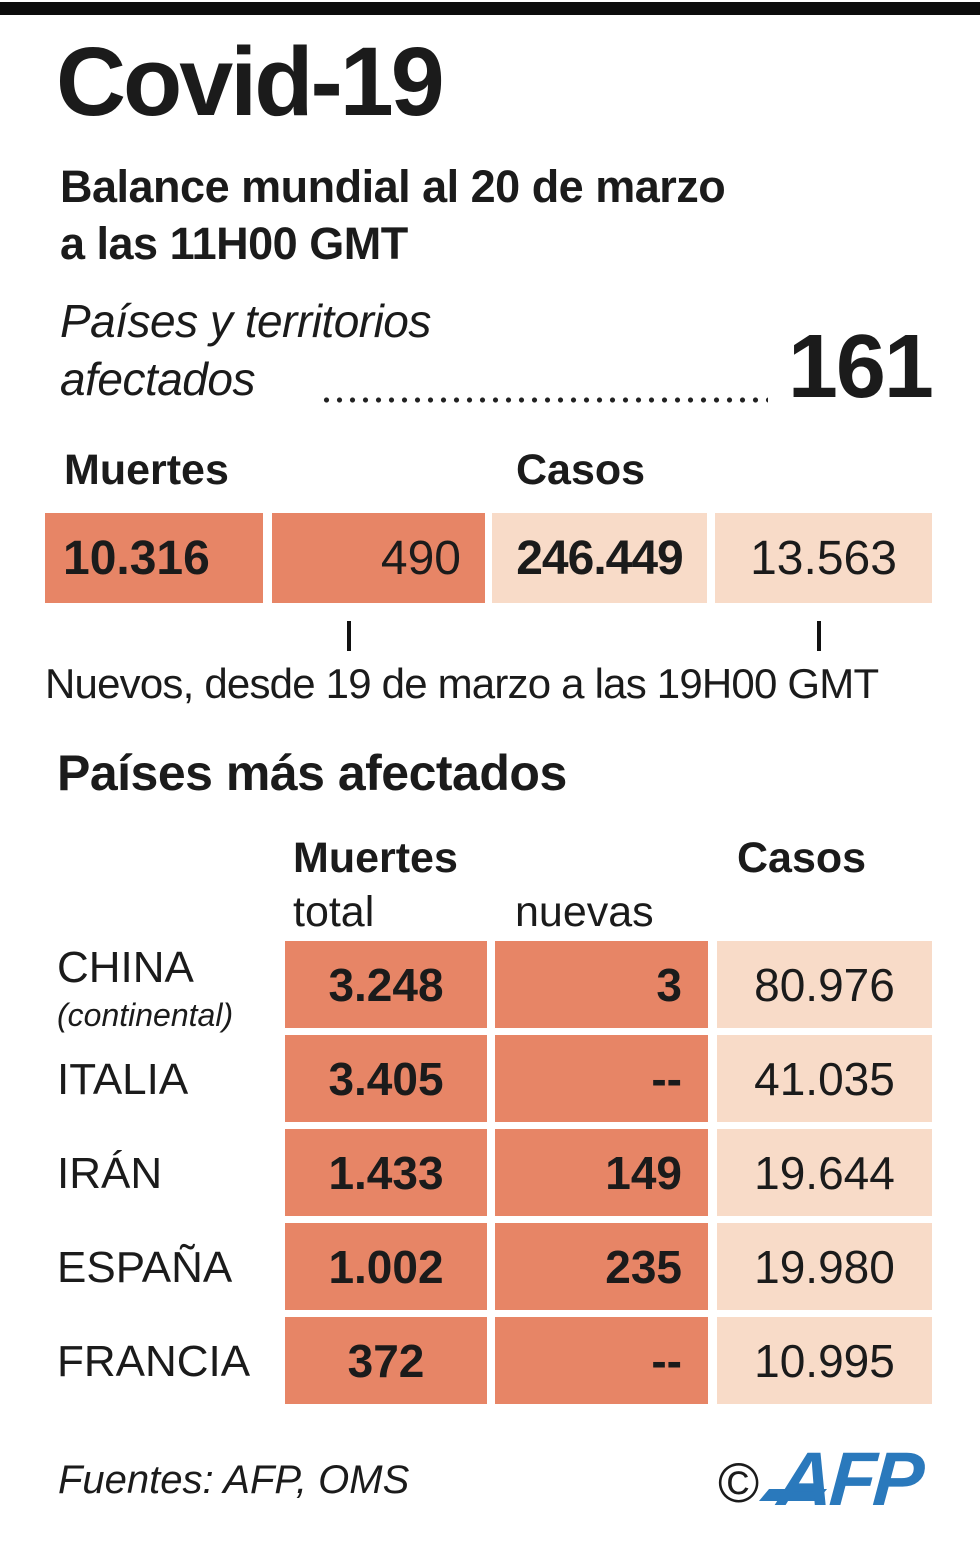 The height and width of the screenshot is (1547, 980). I want to click on country-name: FRANCIA, so click(154, 1361).